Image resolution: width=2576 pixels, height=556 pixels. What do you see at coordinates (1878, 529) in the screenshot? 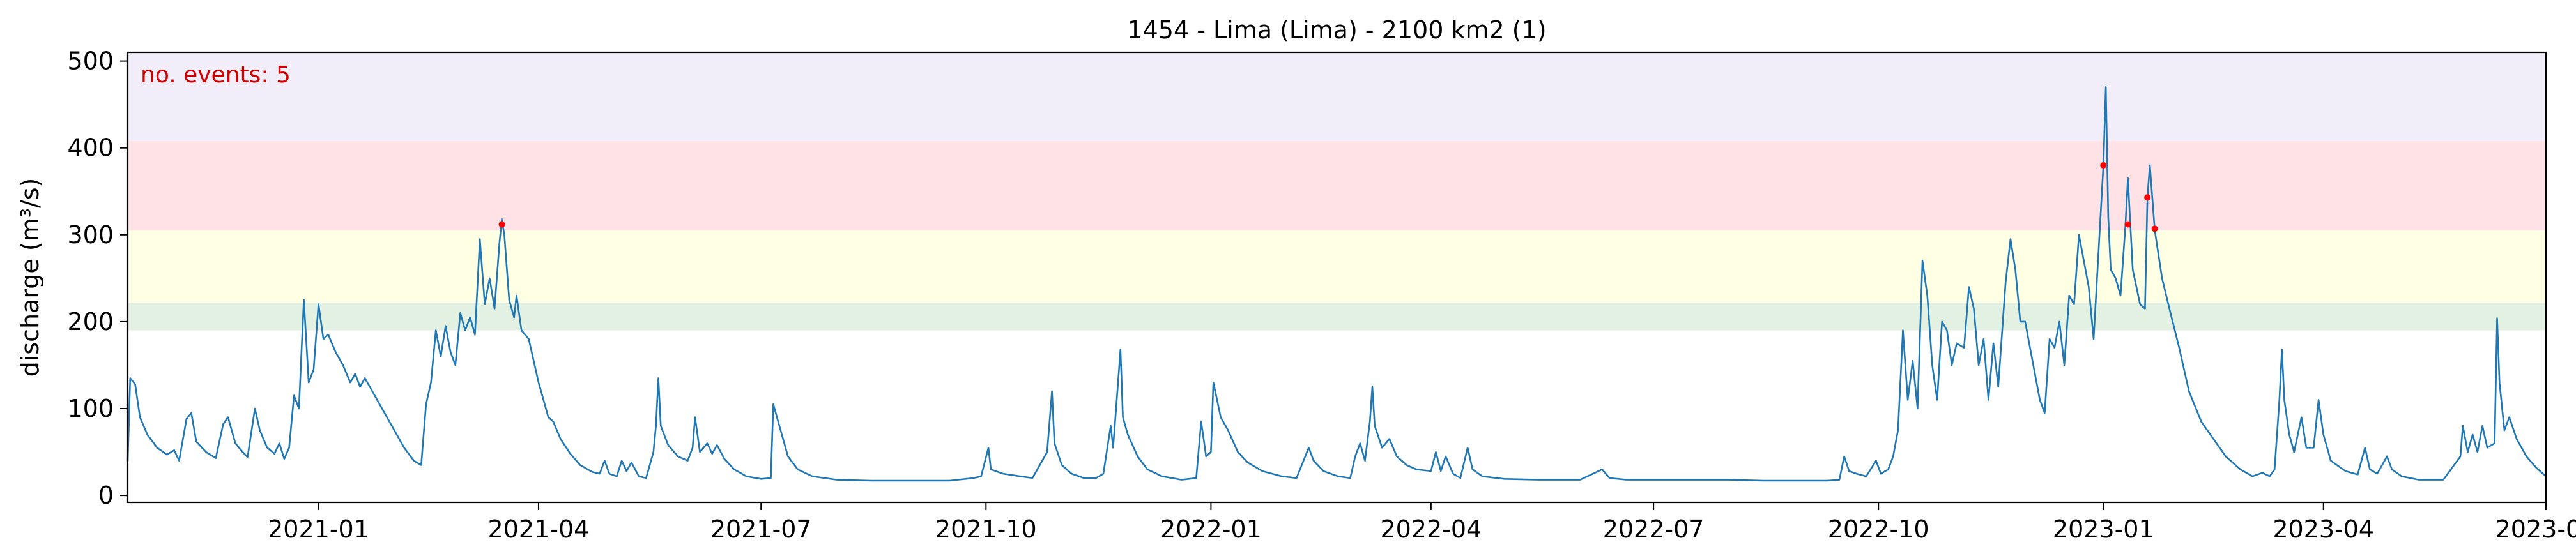
I see `x-tick-label: 2022-10` at bounding box center [1878, 529].